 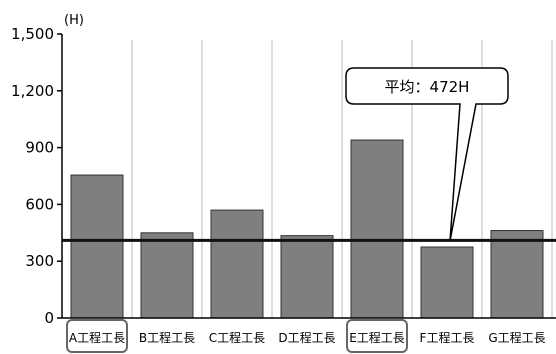 I want to click on y-tick-label: 0, so click(x=49, y=318).